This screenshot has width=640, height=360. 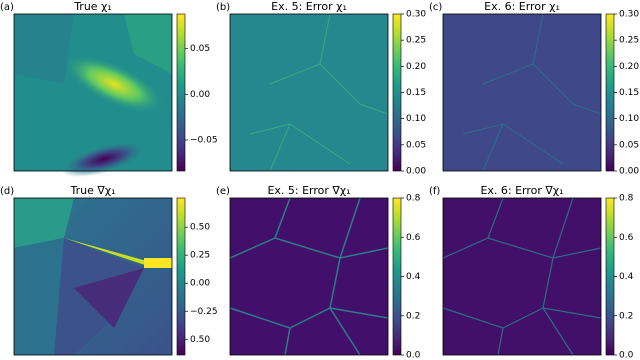 What do you see at coordinates (204, 140) in the screenshot?
I see `colorbar-tick-label: −0.05` at bounding box center [204, 140].